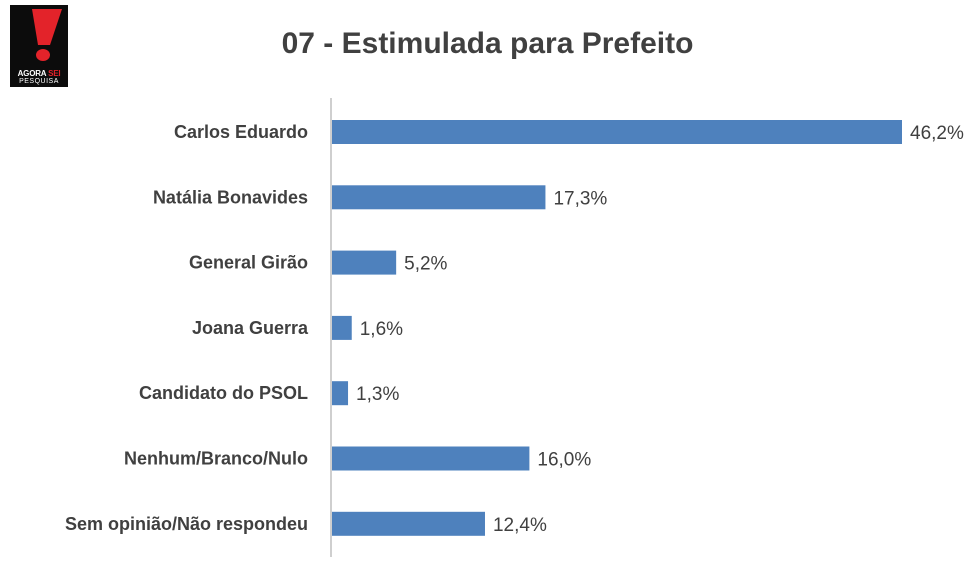  What do you see at coordinates (250, 328) in the screenshot?
I see `category-tick-label: Joana Guerra` at bounding box center [250, 328].